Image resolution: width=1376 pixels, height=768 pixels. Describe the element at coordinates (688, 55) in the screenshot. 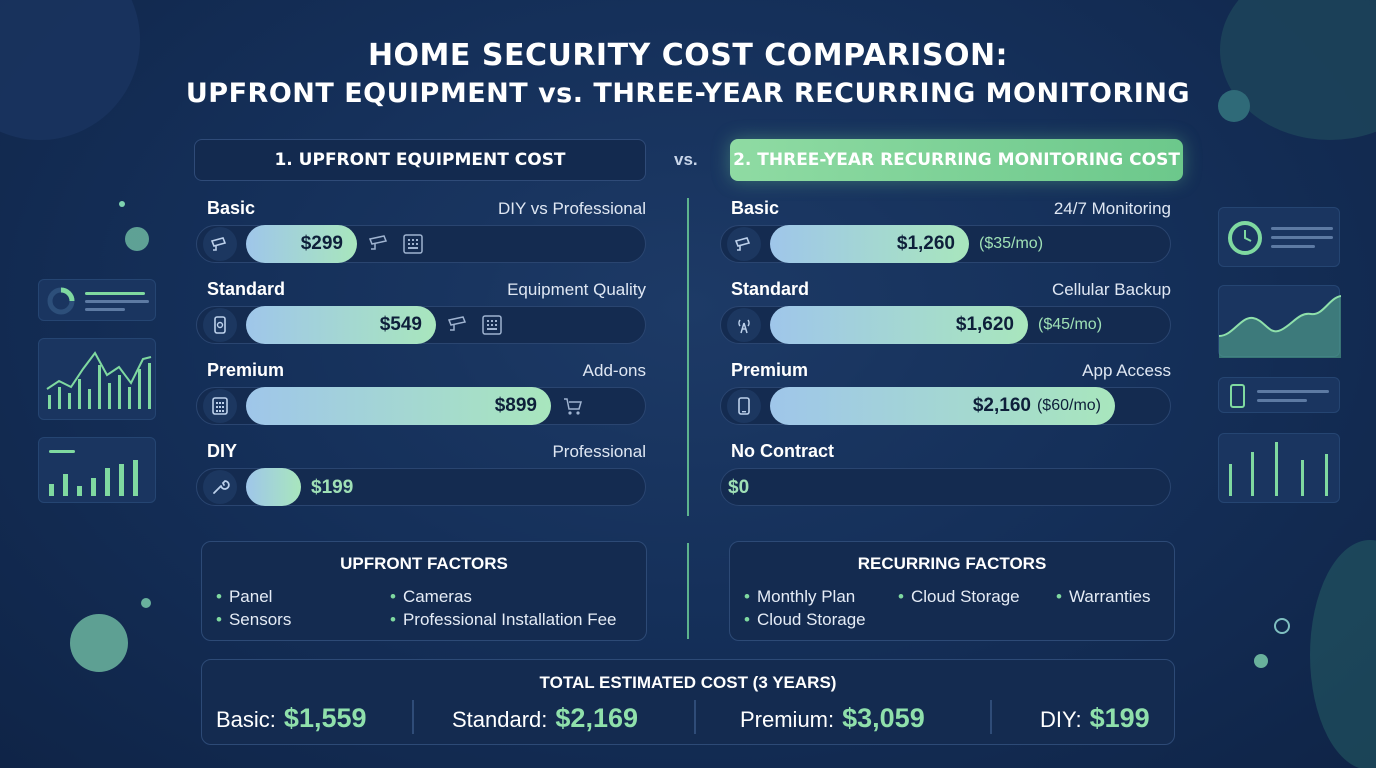

I see `page-title: HOME SECURITY COST COMPARISON:` at that location.